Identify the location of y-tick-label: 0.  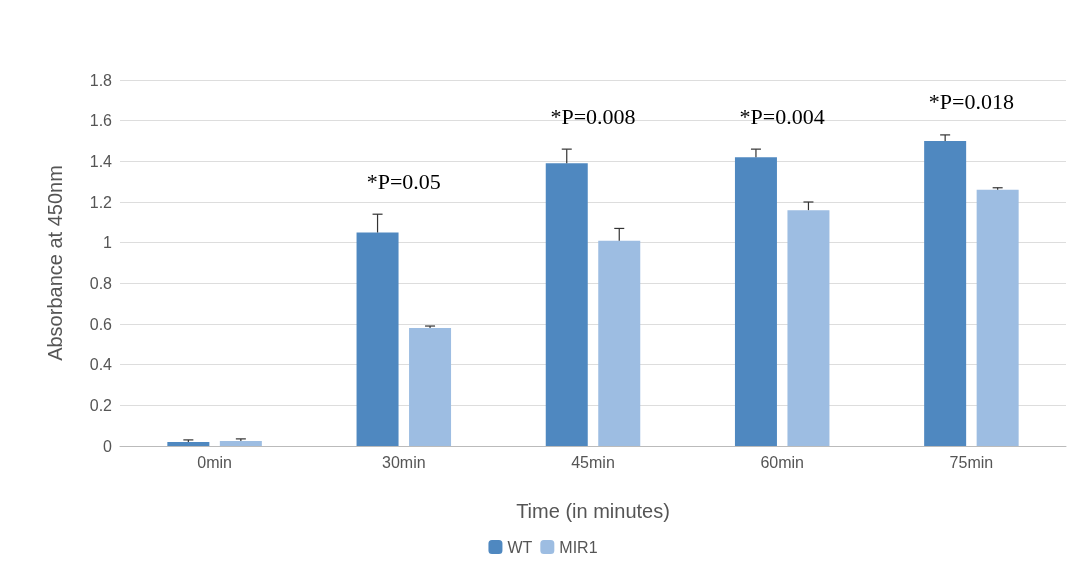
(108, 446).